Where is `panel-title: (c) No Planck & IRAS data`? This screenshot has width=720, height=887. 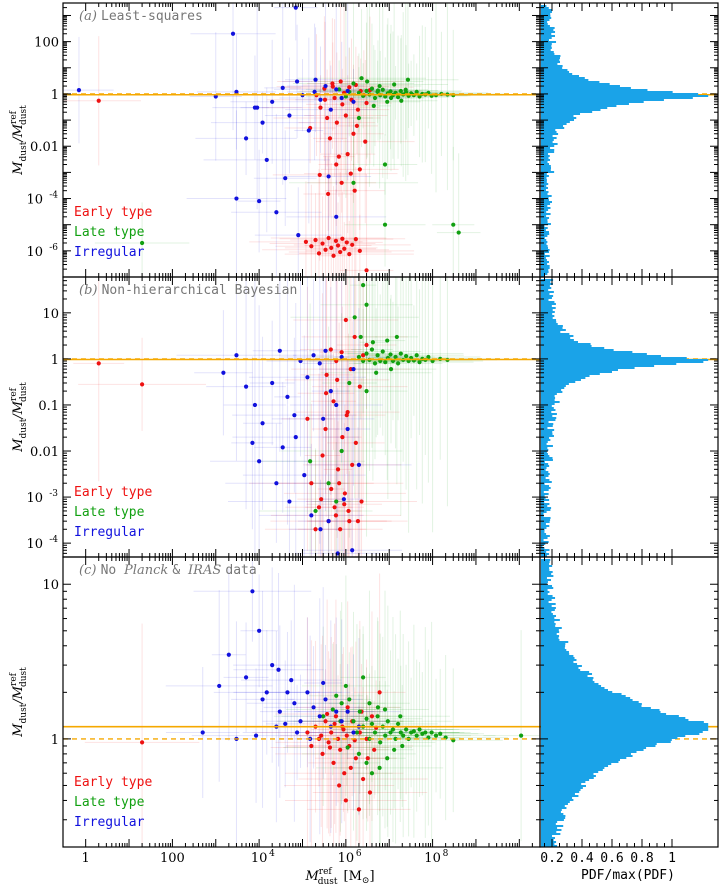
panel-title: (c) No Planck & IRAS data is located at coordinates (168, 570).